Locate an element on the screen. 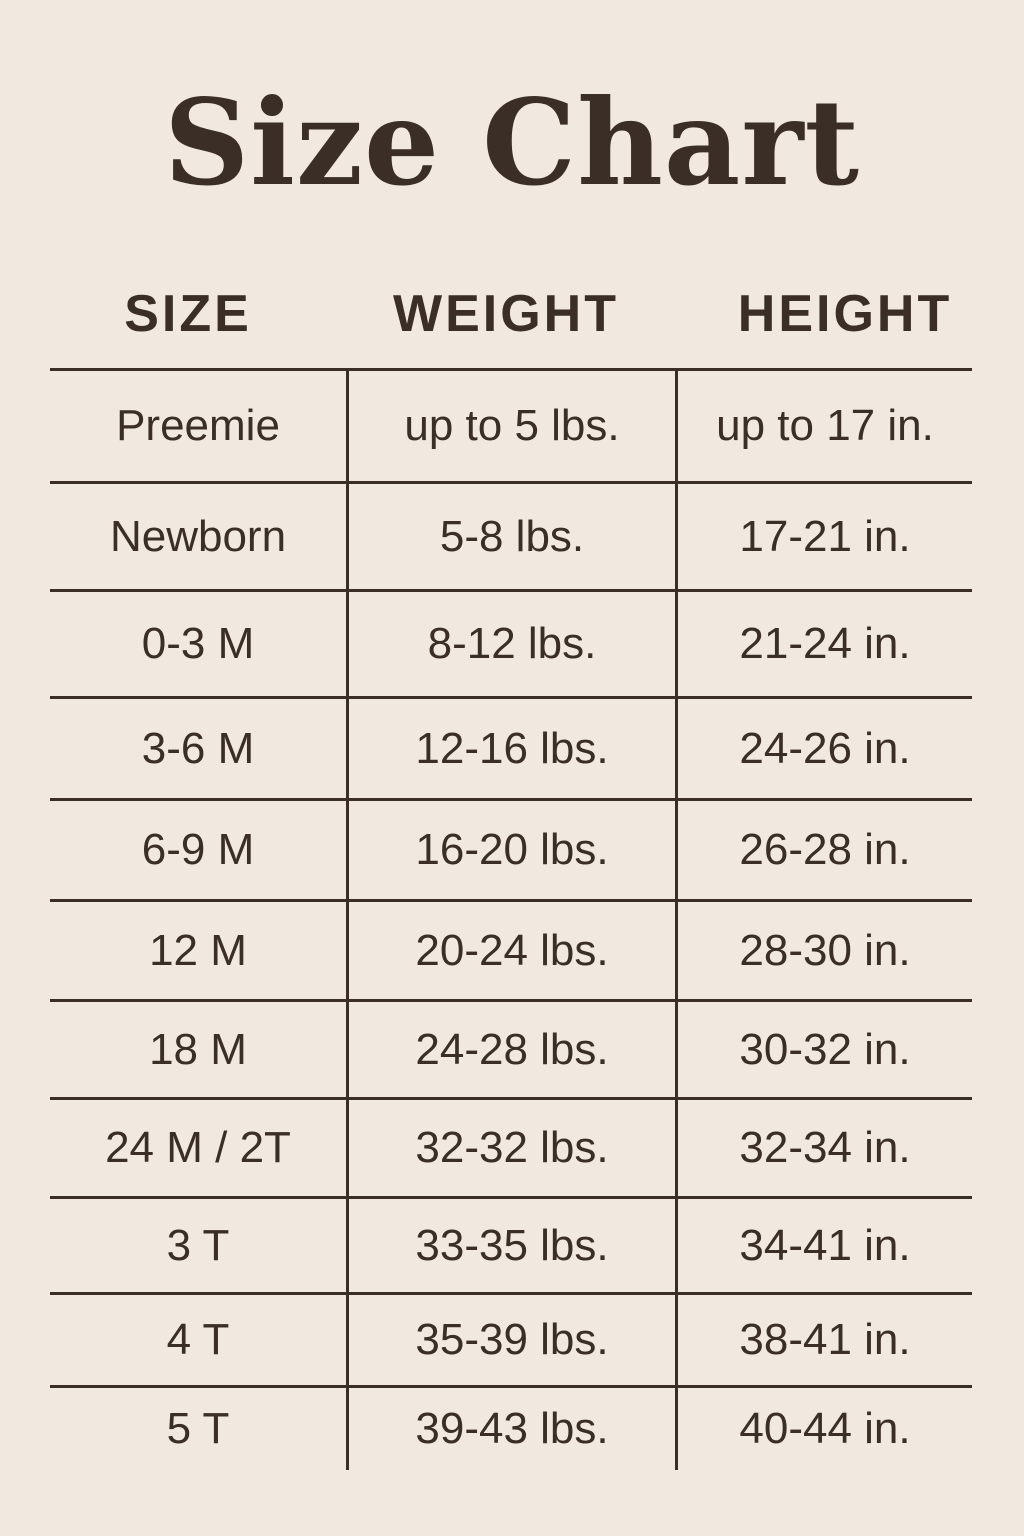  cell-size: Preemie is located at coordinates (198, 425).